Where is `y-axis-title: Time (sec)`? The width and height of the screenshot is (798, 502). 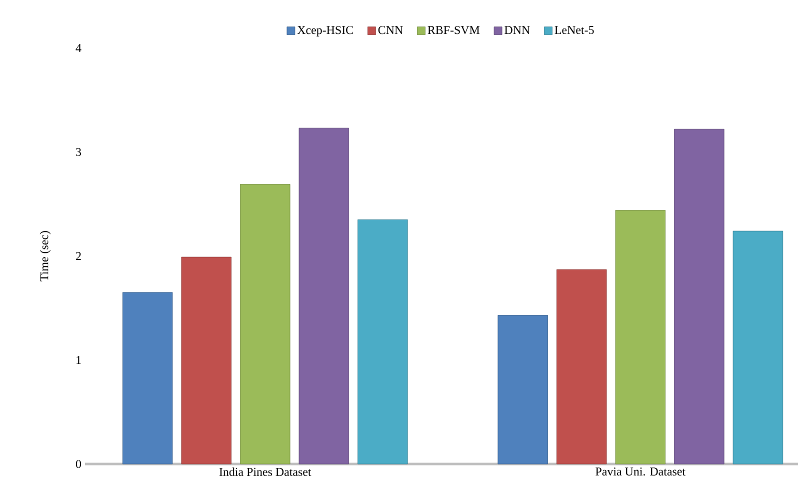
y-axis-title: Time (sec) is located at coordinates (45, 256).